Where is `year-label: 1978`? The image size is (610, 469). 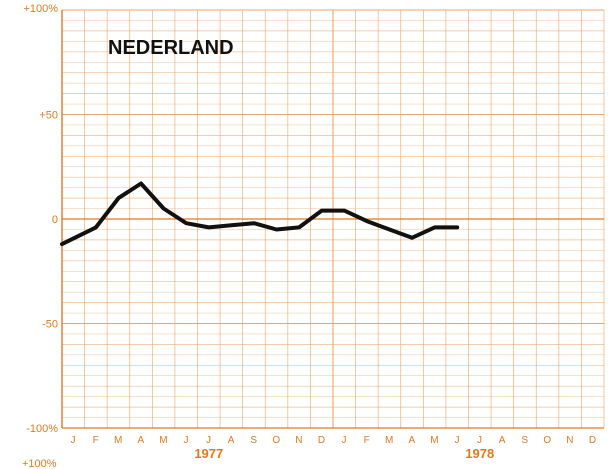 year-label: 1978 is located at coordinates (479, 453).